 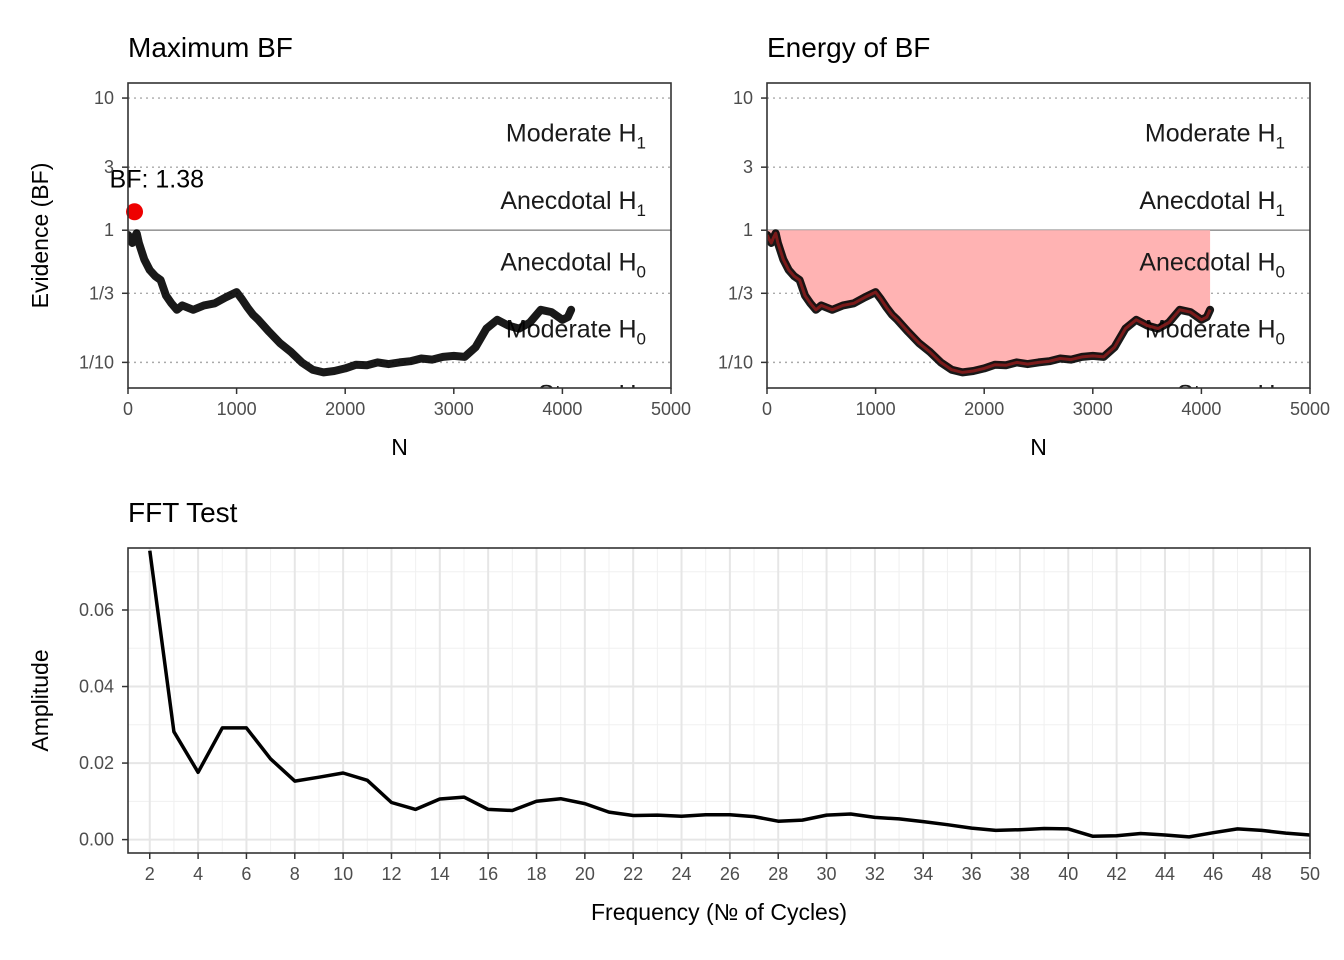 I want to click on max-bf-label: BF: 1.38, so click(x=157, y=180).